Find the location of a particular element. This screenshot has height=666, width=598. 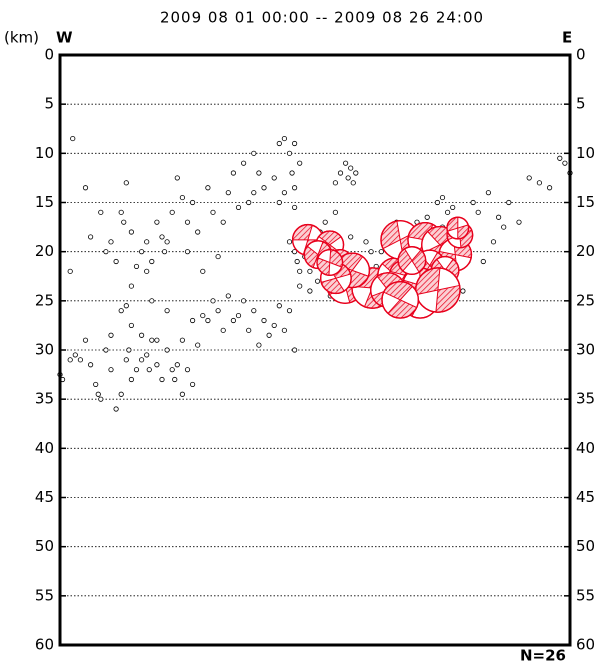

y-tick-label: 25 is located at coordinates (44, 300).